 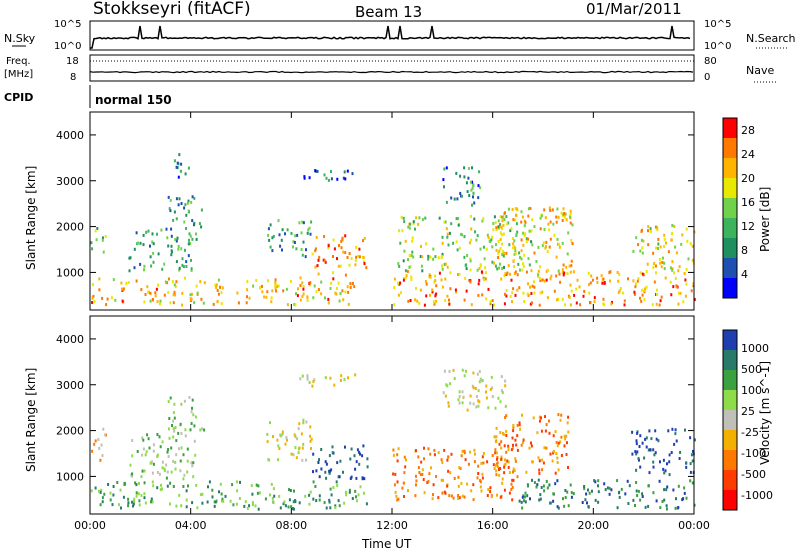 I want to click on y-tick-label: 2000, so click(x=70, y=227).